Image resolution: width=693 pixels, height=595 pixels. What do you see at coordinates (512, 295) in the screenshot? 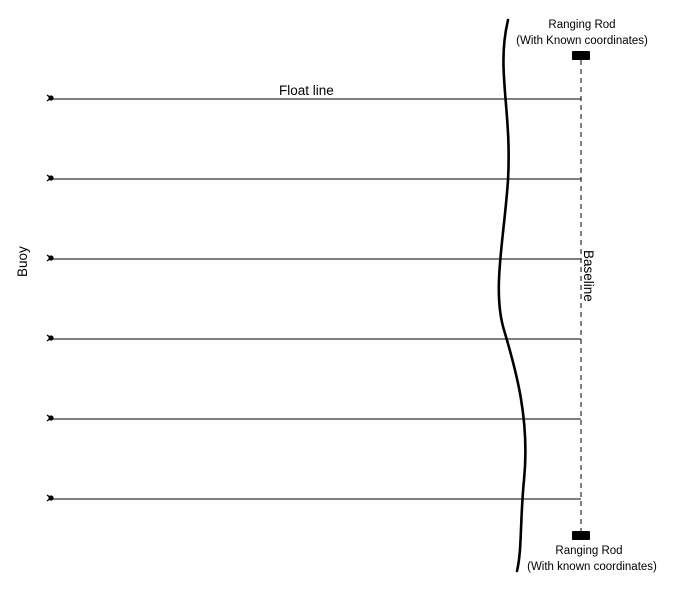
I see `shoreline-curve` at bounding box center [512, 295].